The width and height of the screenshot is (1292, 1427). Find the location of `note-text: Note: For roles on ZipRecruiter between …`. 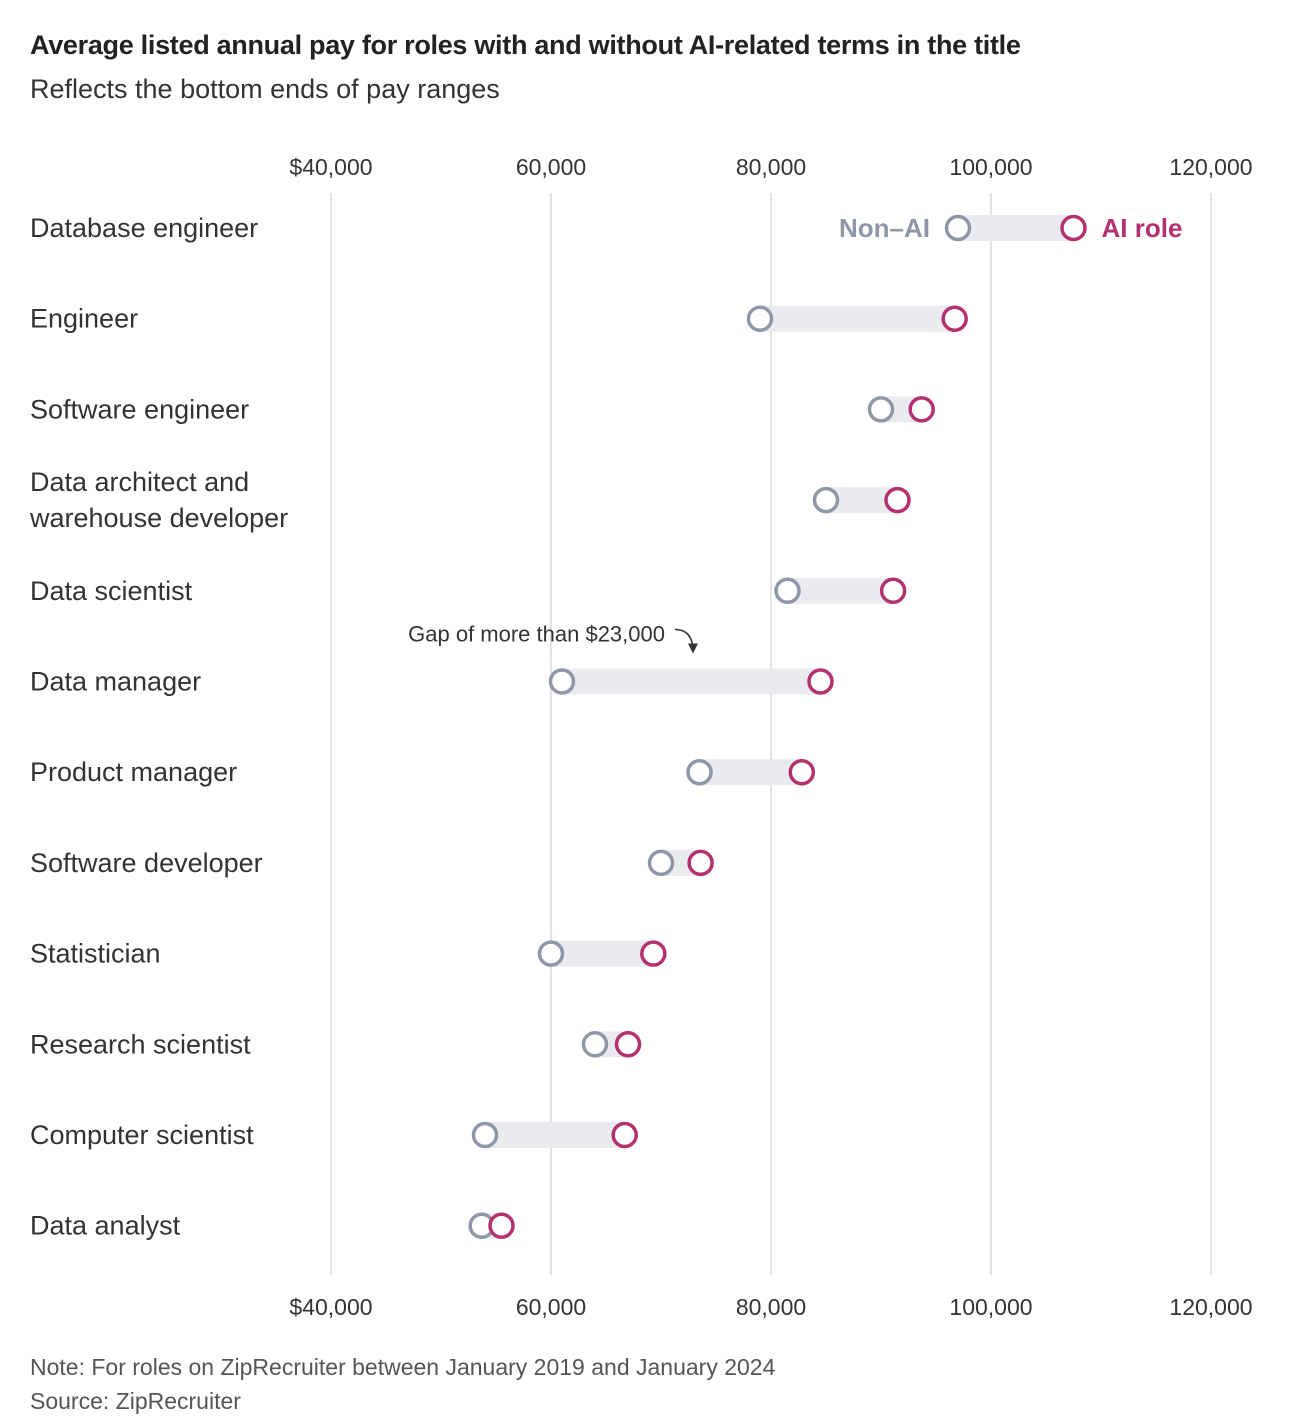

note-text: Note: For roles on ZipRecruiter between … is located at coordinates (403, 1367).